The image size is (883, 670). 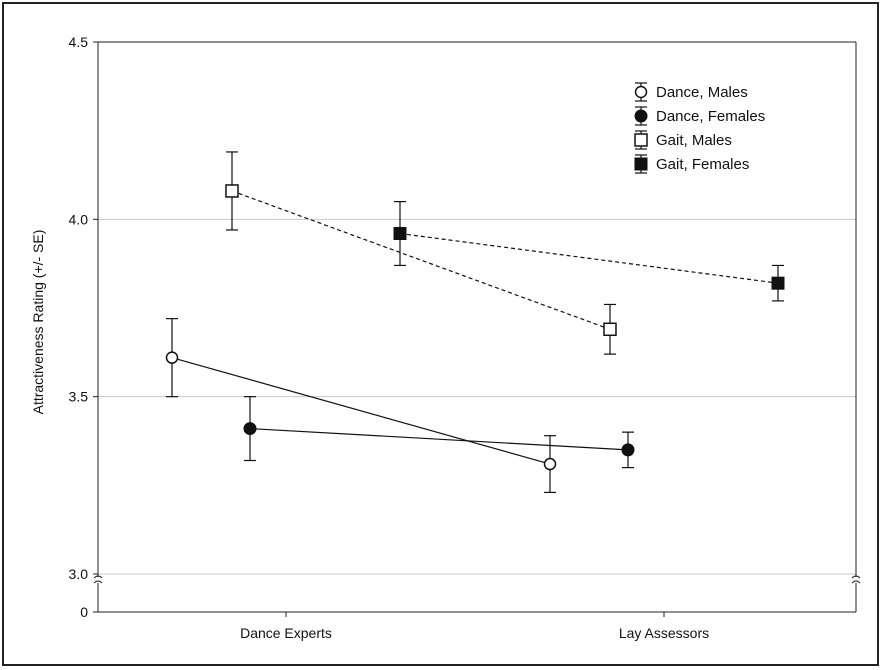 I want to click on legend-label: Gait, Females, so click(x=702, y=164).